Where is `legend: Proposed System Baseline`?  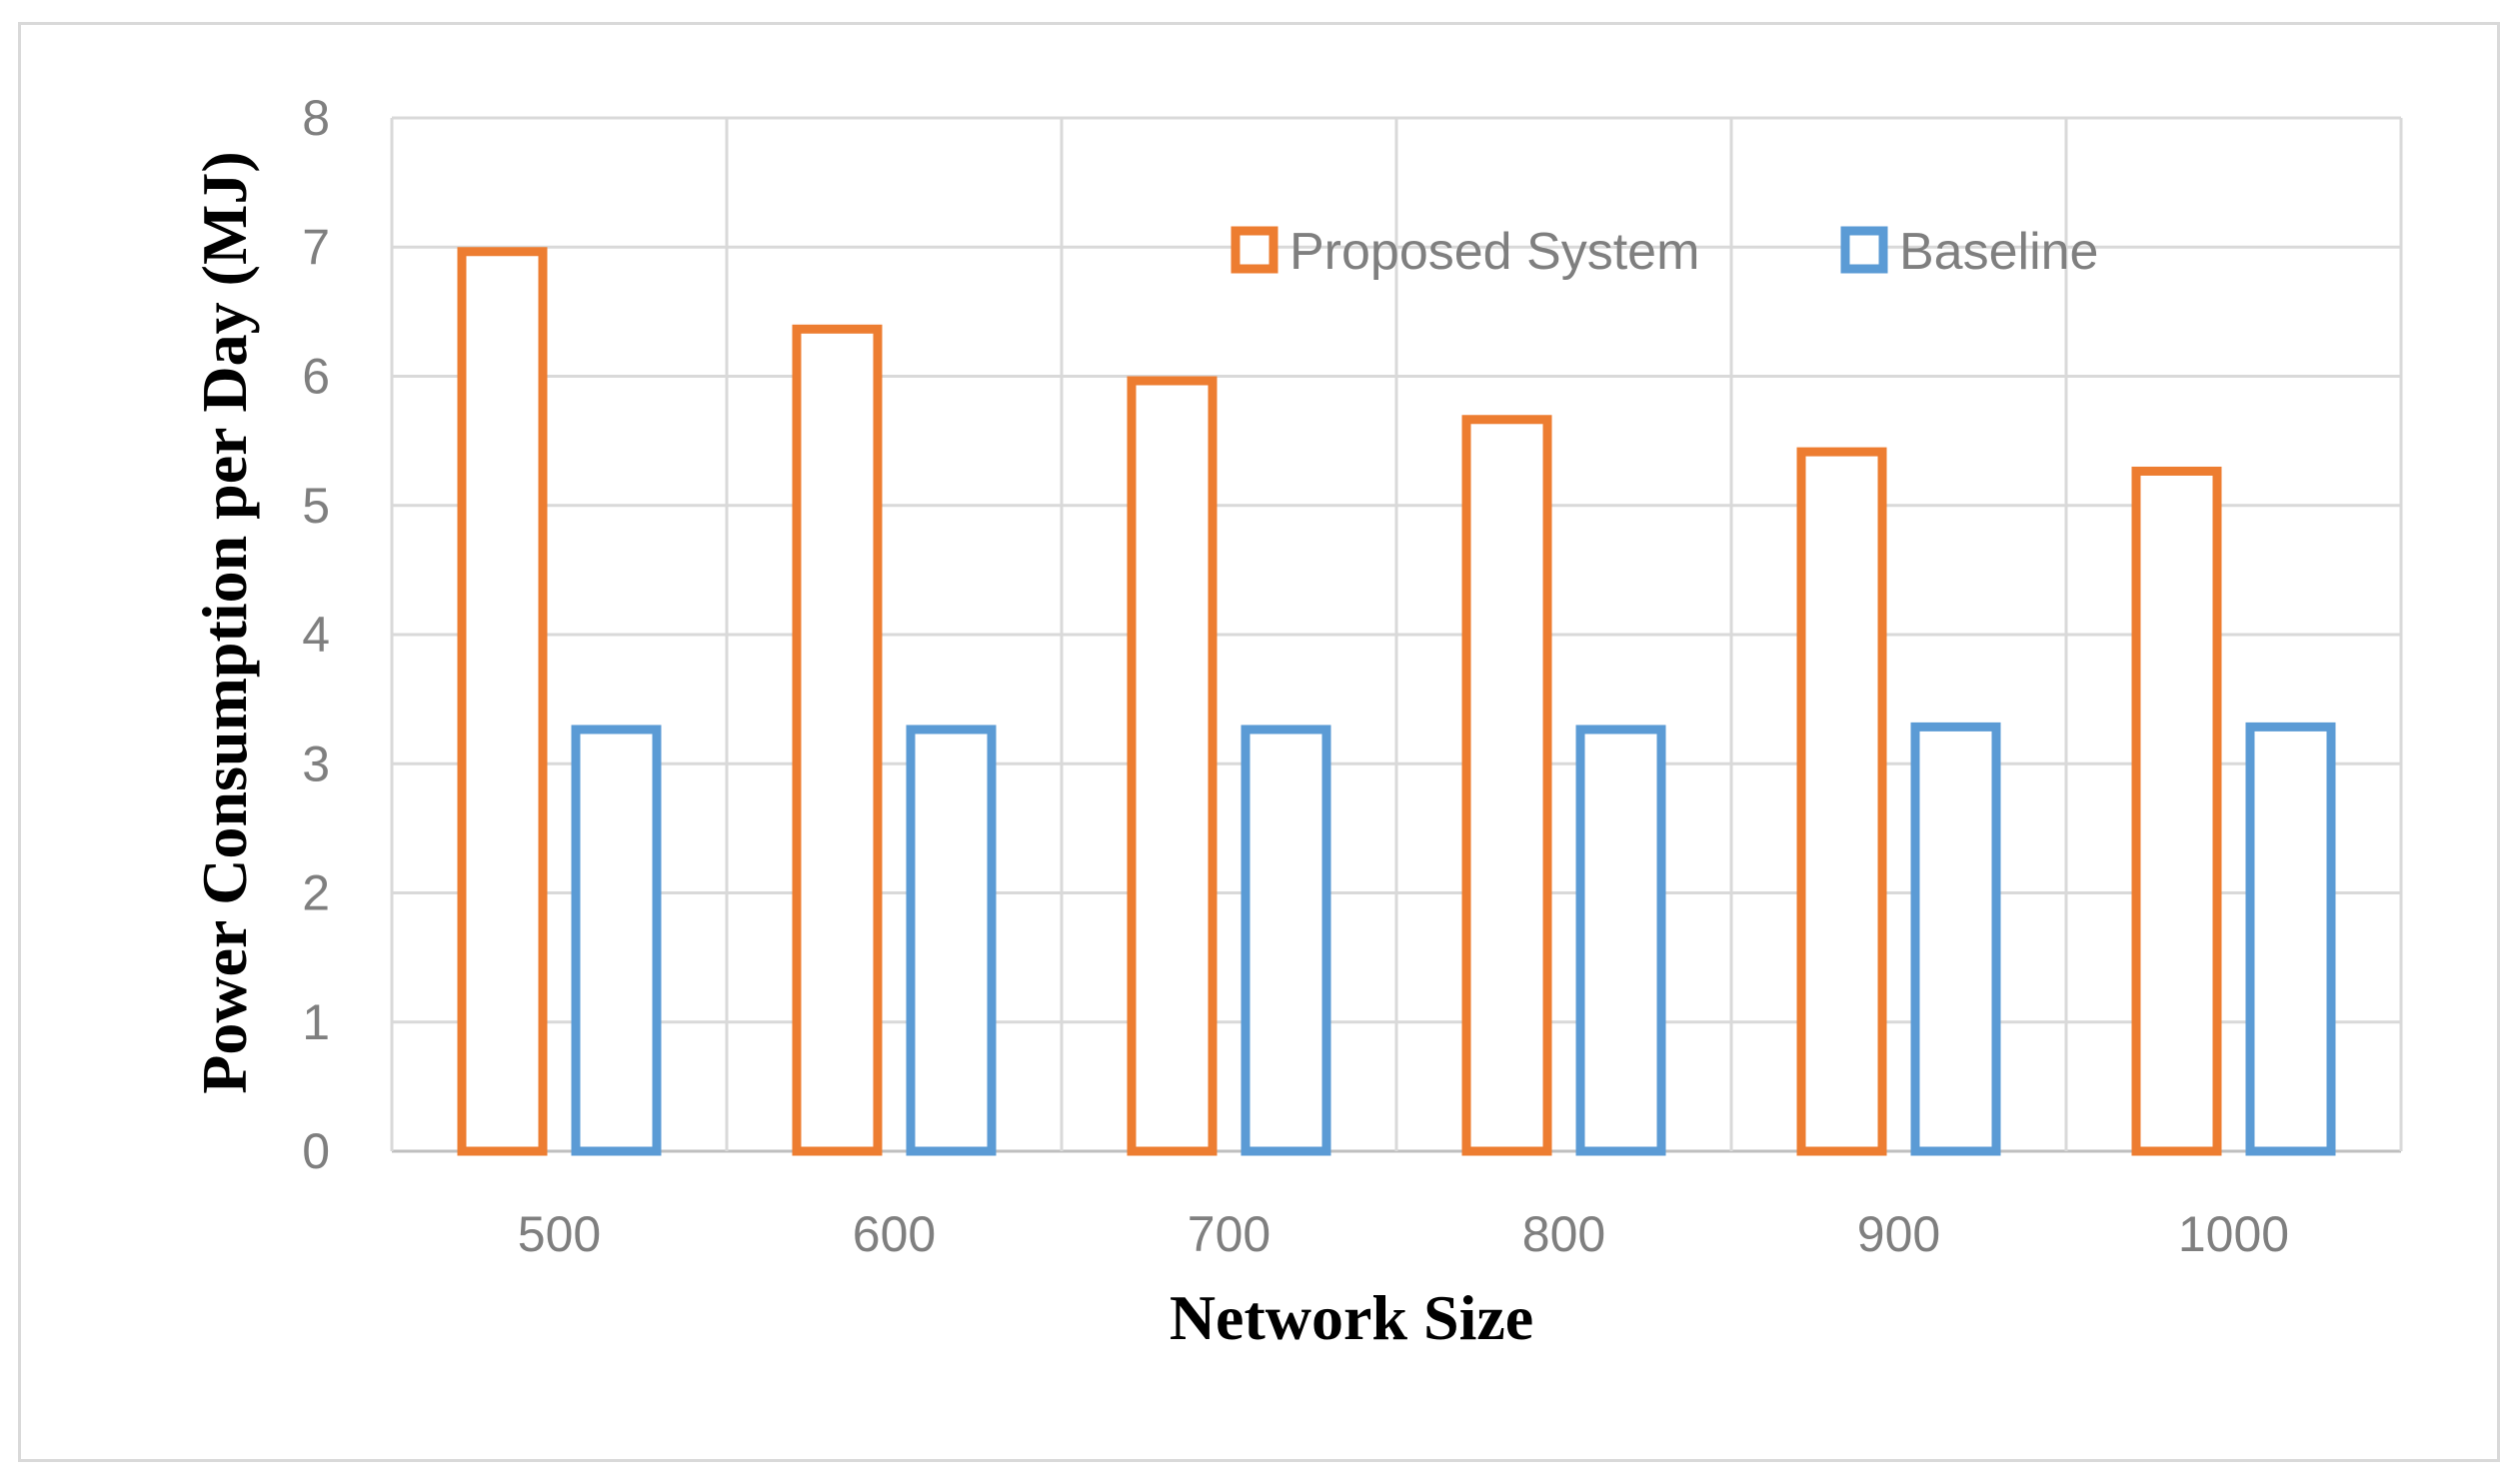
legend: Proposed System Baseline is located at coordinates (1664, 252).